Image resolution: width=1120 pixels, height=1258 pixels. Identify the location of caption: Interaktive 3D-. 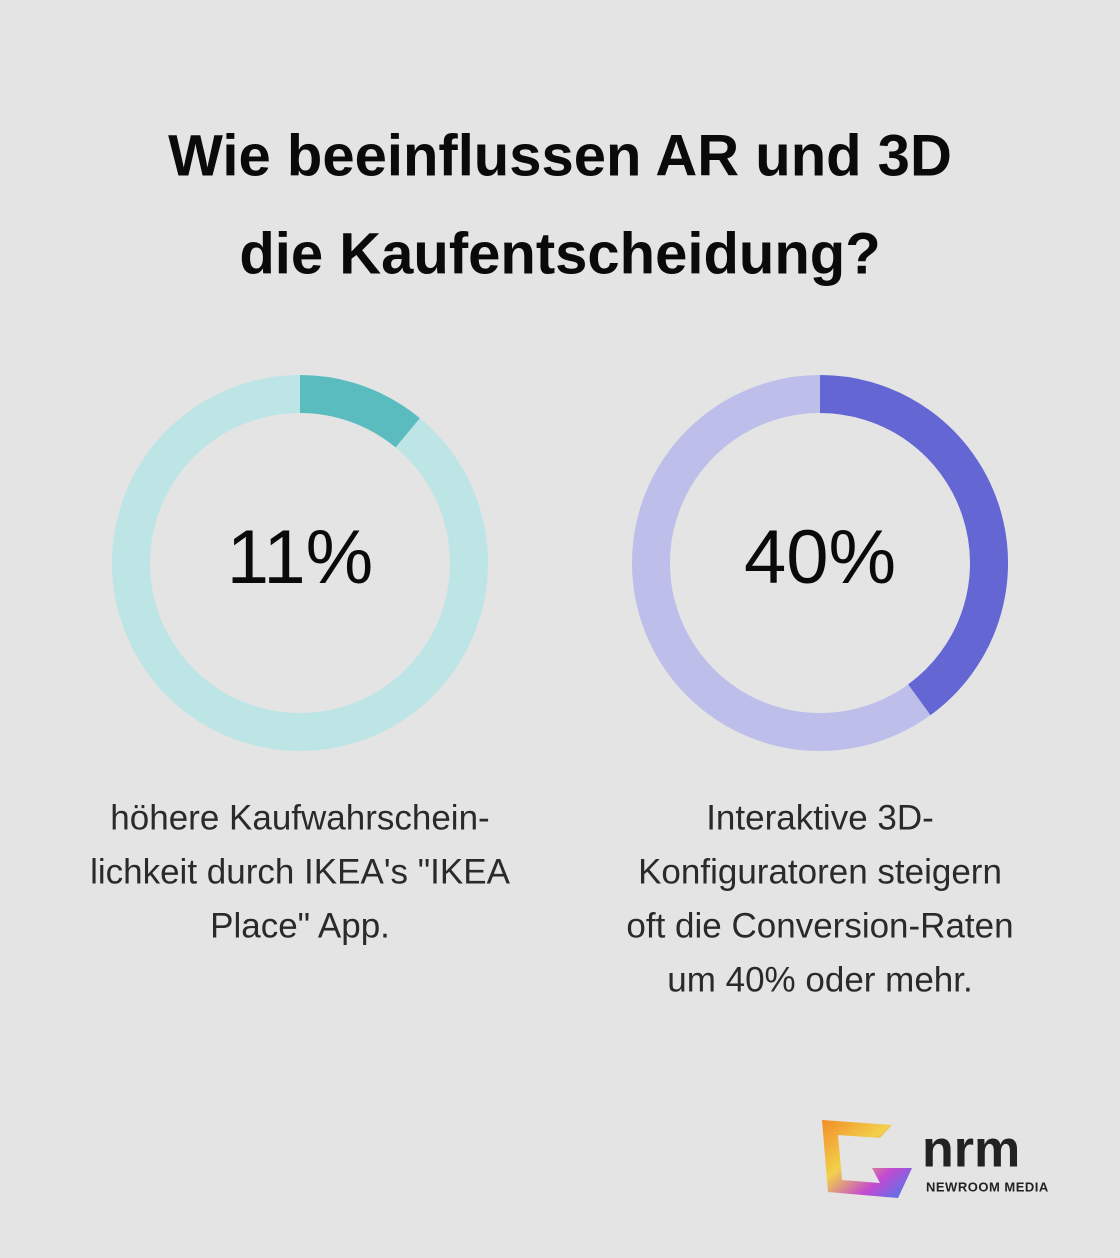
(820, 817).